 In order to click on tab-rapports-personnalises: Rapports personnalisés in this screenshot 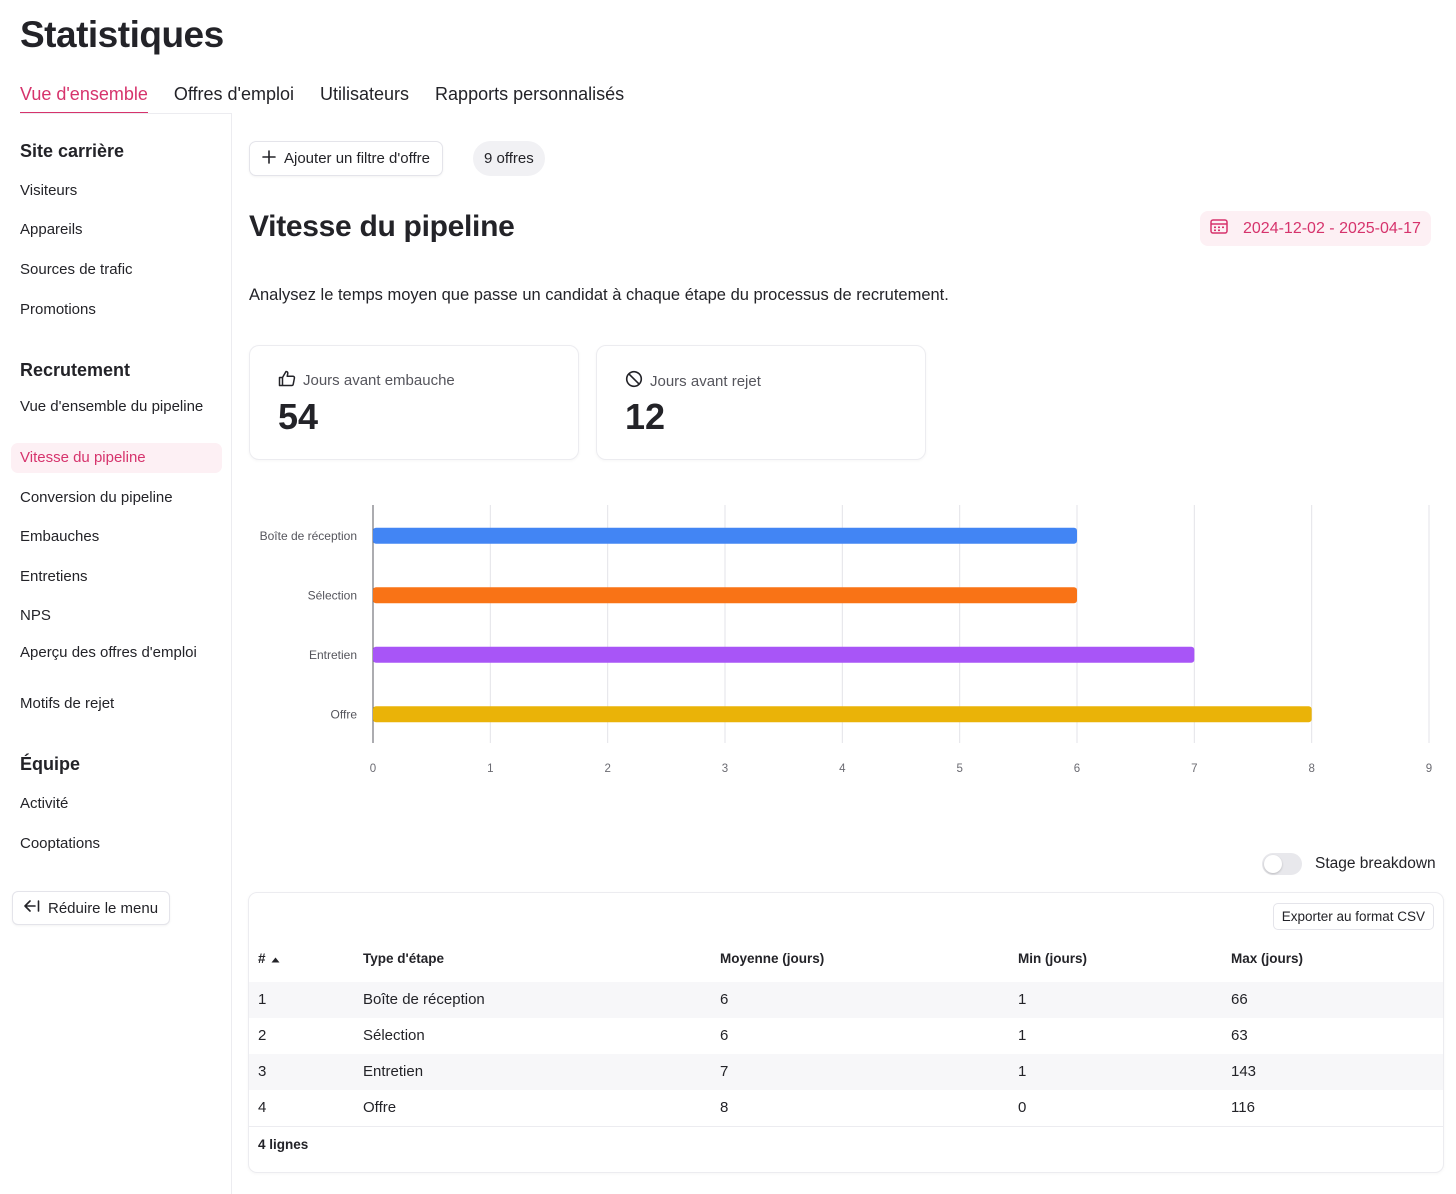, I will do `click(530, 94)`.